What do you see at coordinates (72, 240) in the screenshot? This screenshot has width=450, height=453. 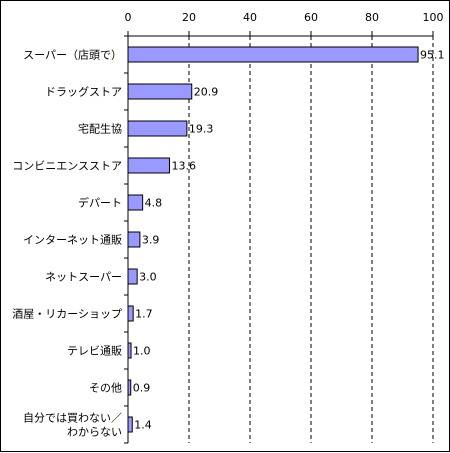 I see `category-label: インターネット通販` at bounding box center [72, 240].